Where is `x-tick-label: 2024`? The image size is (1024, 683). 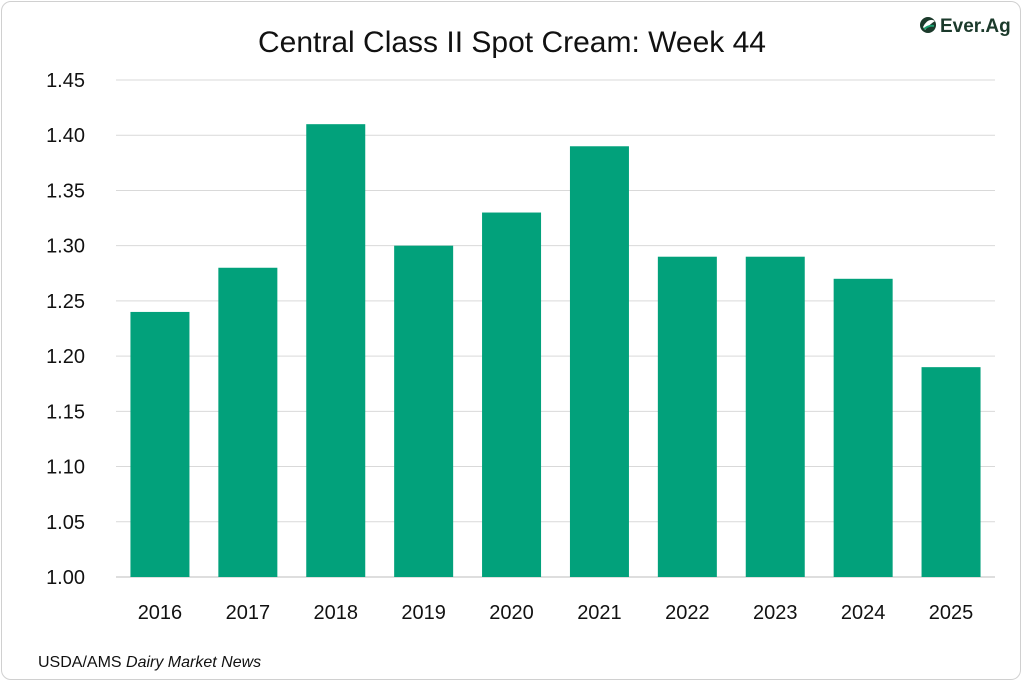 x-tick-label: 2024 is located at coordinates (863, 613).